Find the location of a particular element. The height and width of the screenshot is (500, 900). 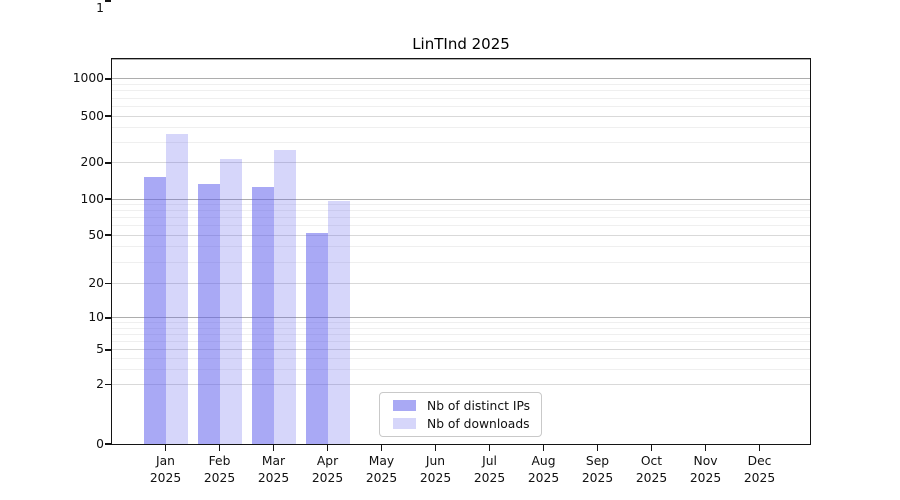

legend-label-distinct-ips: Nb of distinct IPs is located at coordinates (479, 405).